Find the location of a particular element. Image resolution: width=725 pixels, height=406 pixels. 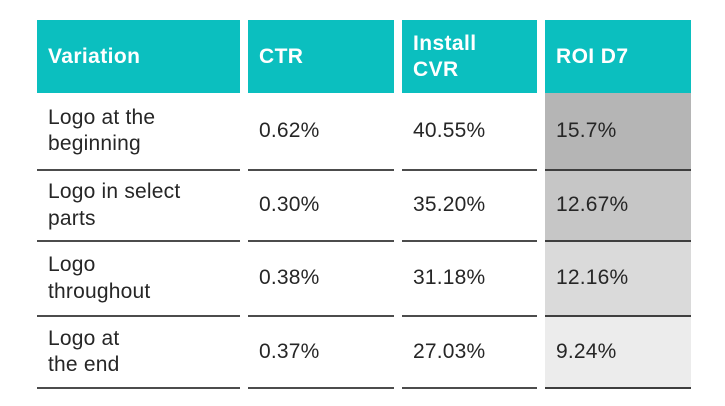

cell-variation: Logo throughout is located at coordinates (138, 279).